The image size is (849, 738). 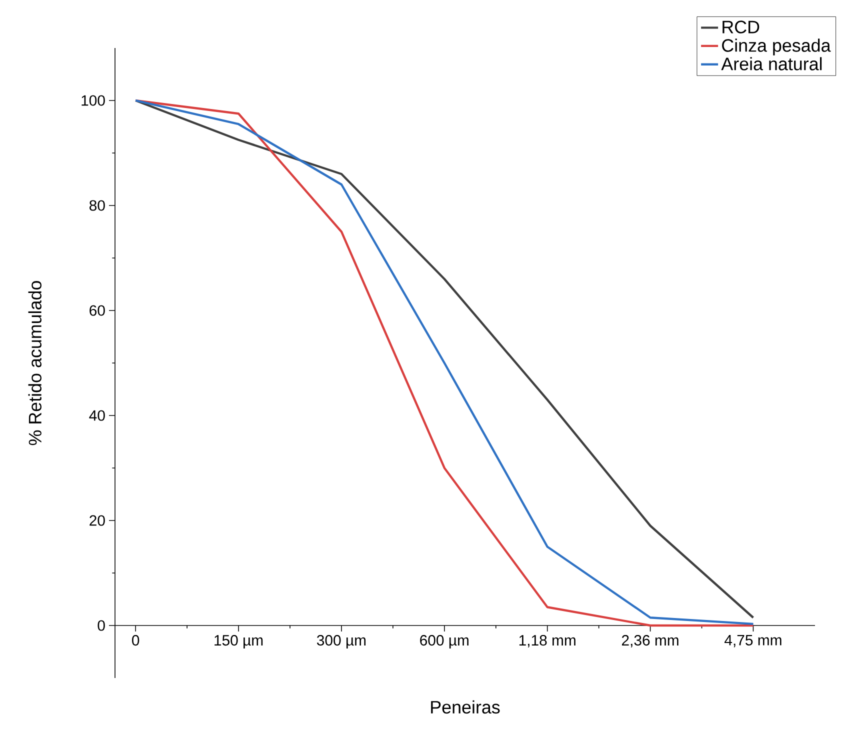 I want to click on legend-label: Areia natural, so click(x=771, y=63).